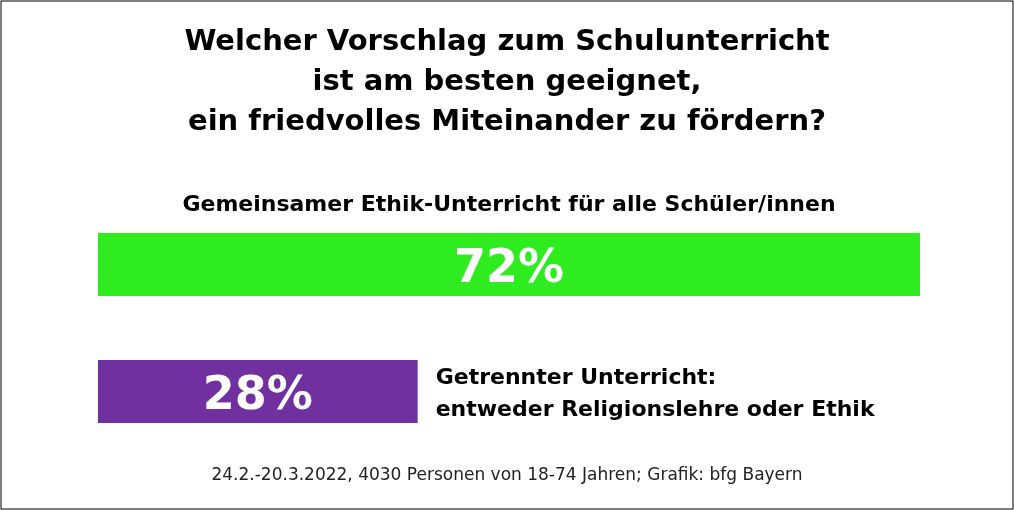 The width and height of the screenshot is (1014, 510). What do you see at coordinates (509, 203) in the screenshot?
I see `y-tick-label: Gemeinsamer Ethik-Unterricht für alle Schüler/innen` at bounding box center [509, 203].